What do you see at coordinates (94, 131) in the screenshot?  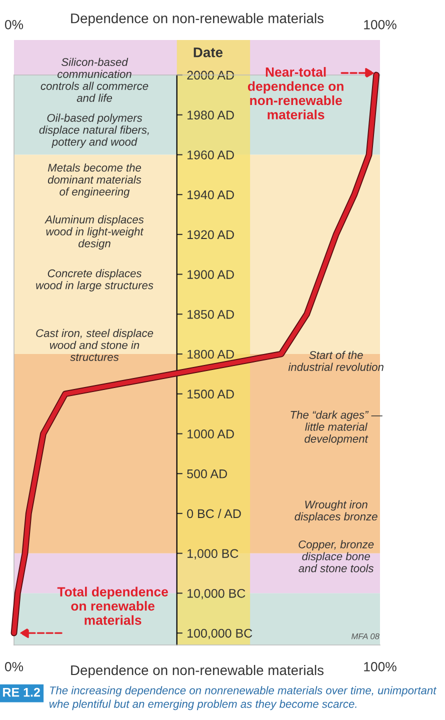 I see `annotation: Oil-based polymers displace natural fibers, pottery and wood` at bounding box center [94, 131].